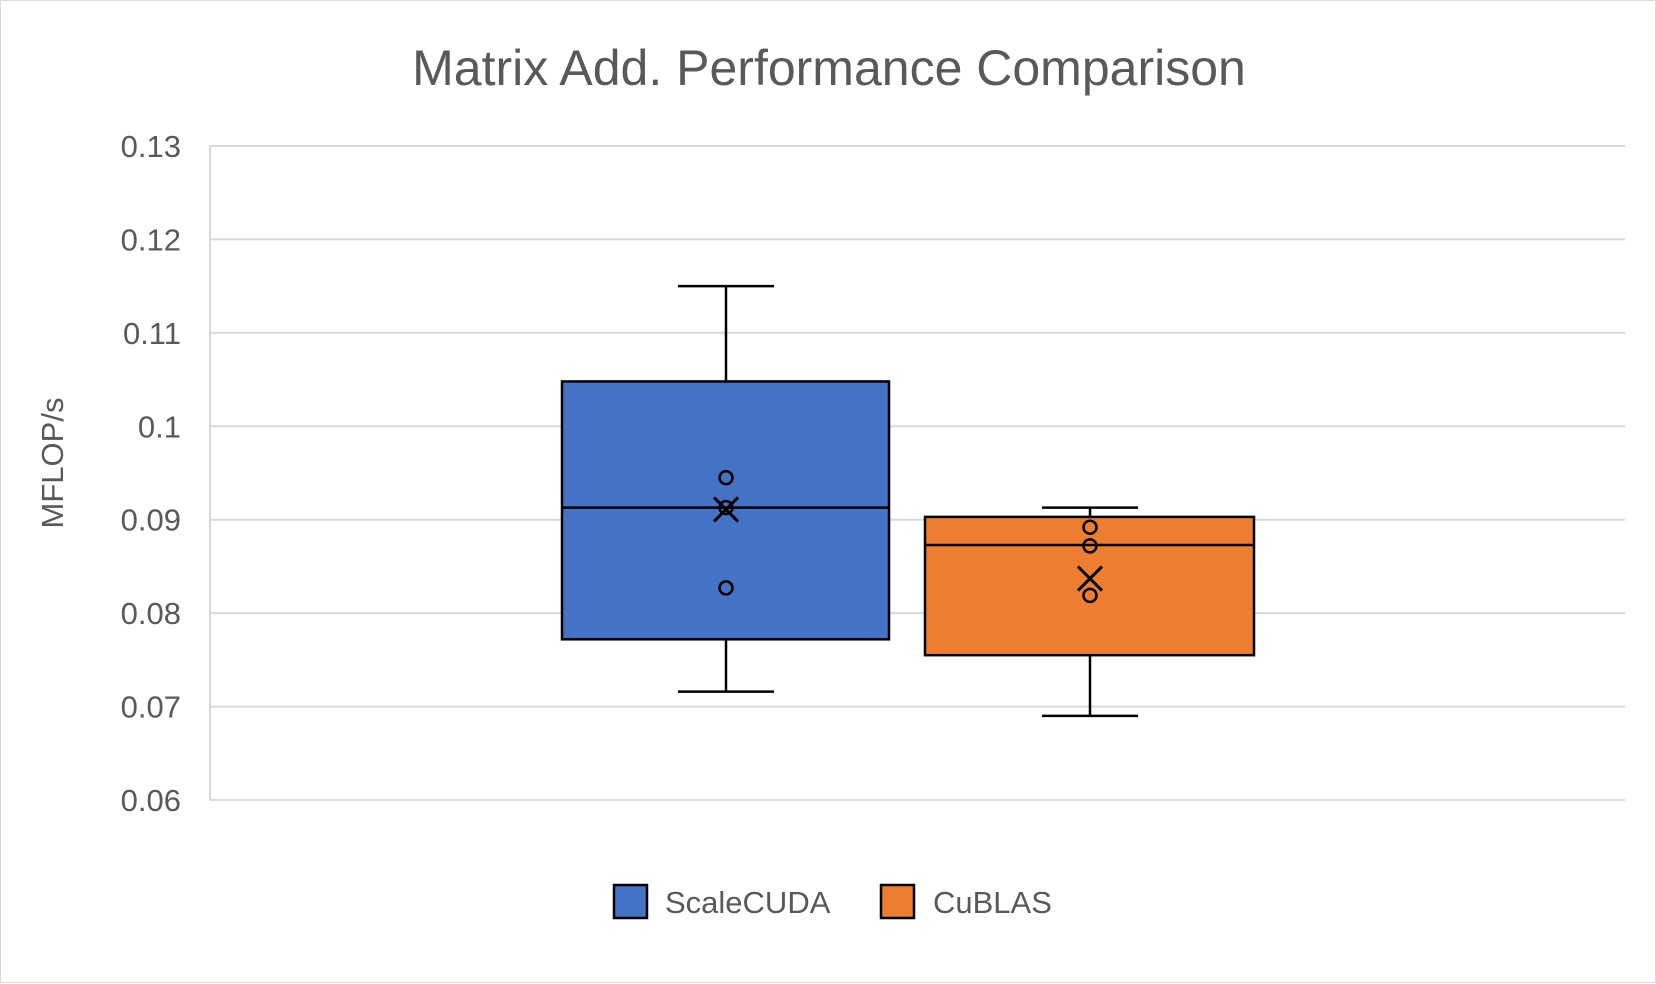 The height and width of the screenshot is (984, 1656). Describe the element at coordinates (159, 426) in the screenshot. I see `y-tick-label: 0.1` at that location.